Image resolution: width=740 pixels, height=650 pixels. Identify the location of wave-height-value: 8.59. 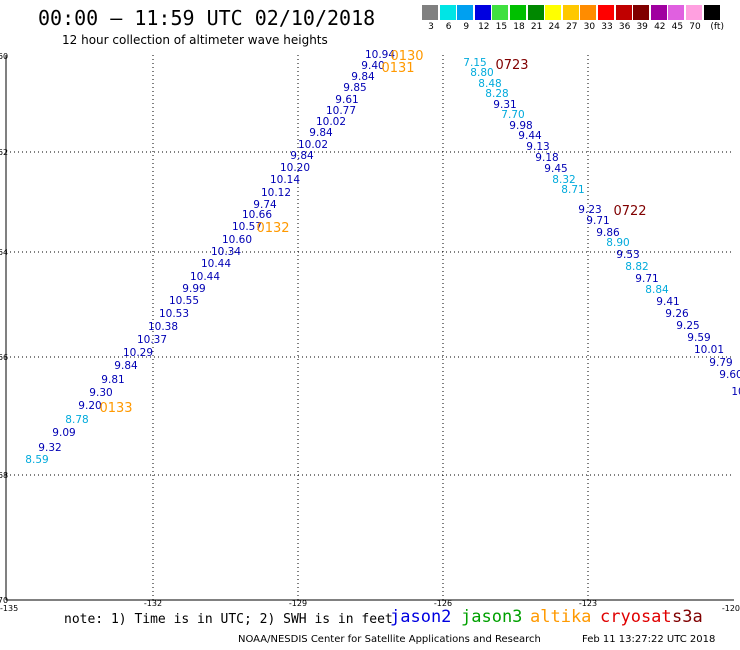
(36, 460).